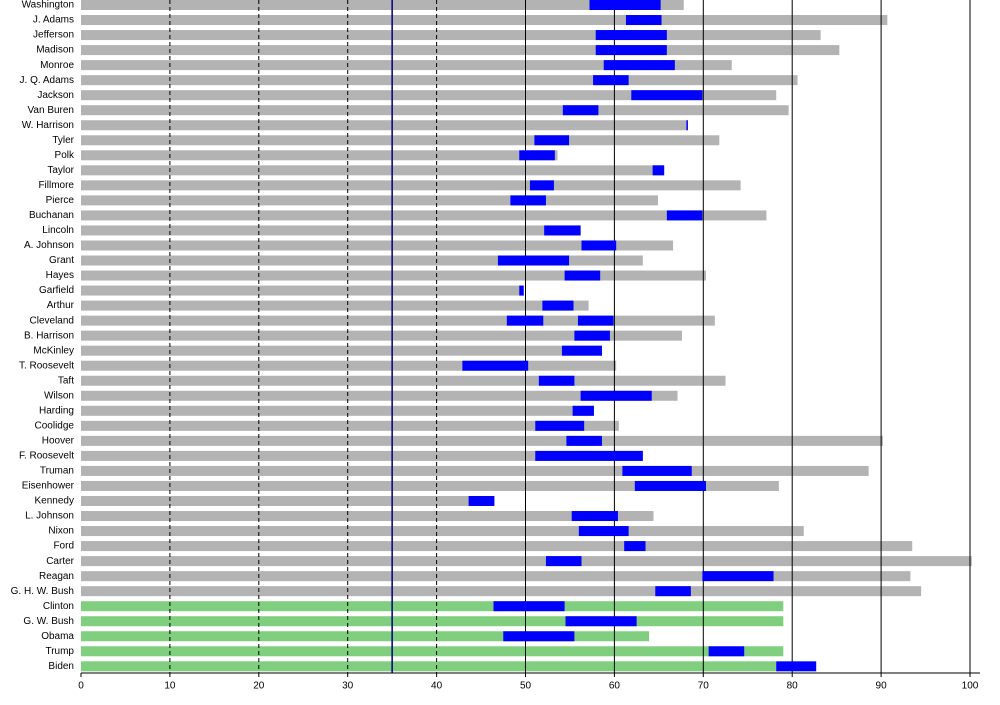 Image resolution: width=1000 pixels, height=705 pixels. What do you see at coordinates (53, 35) in the screenshot?
I see `y-tick-label: Jefferson` at bounding box center [53, 35].